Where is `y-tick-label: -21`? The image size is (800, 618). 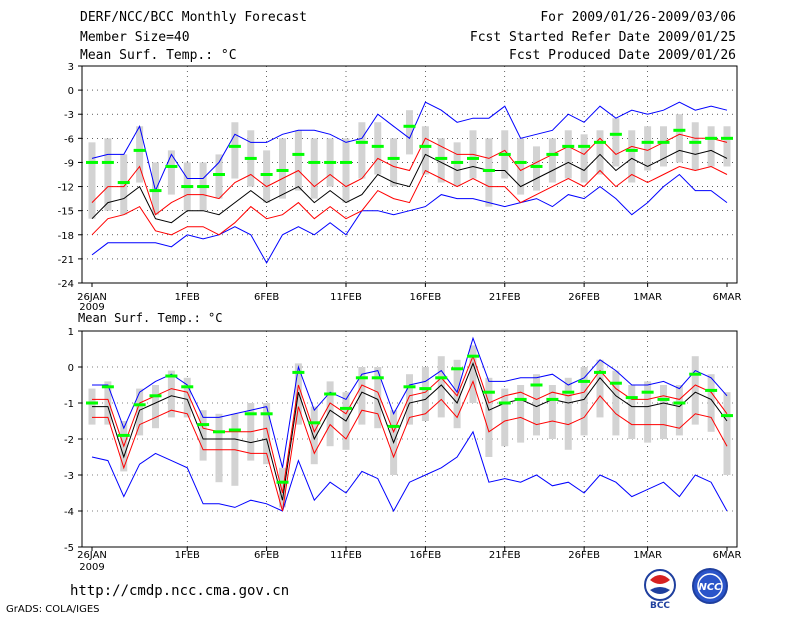 y-tick-label: -21 is located at coordinates (66, 260).